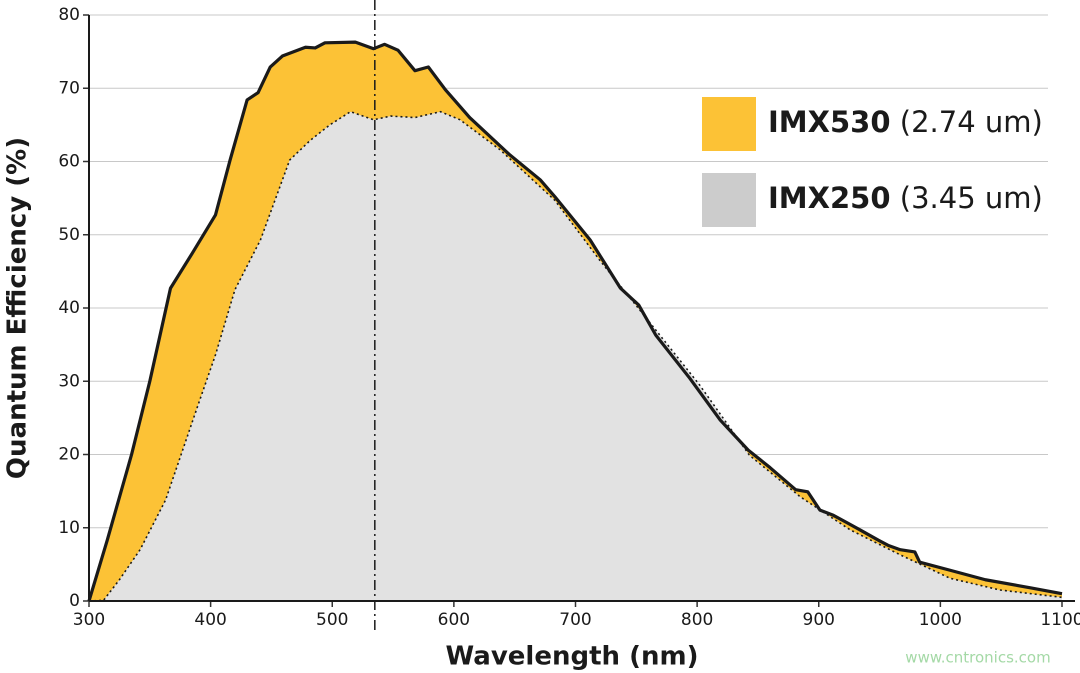 The width and height of the screenshot is (1080, 673). Describe the element at coordinates (572, 657) in the screenshot. I see `x-axis-title: Wavelength (nm)` at that location.